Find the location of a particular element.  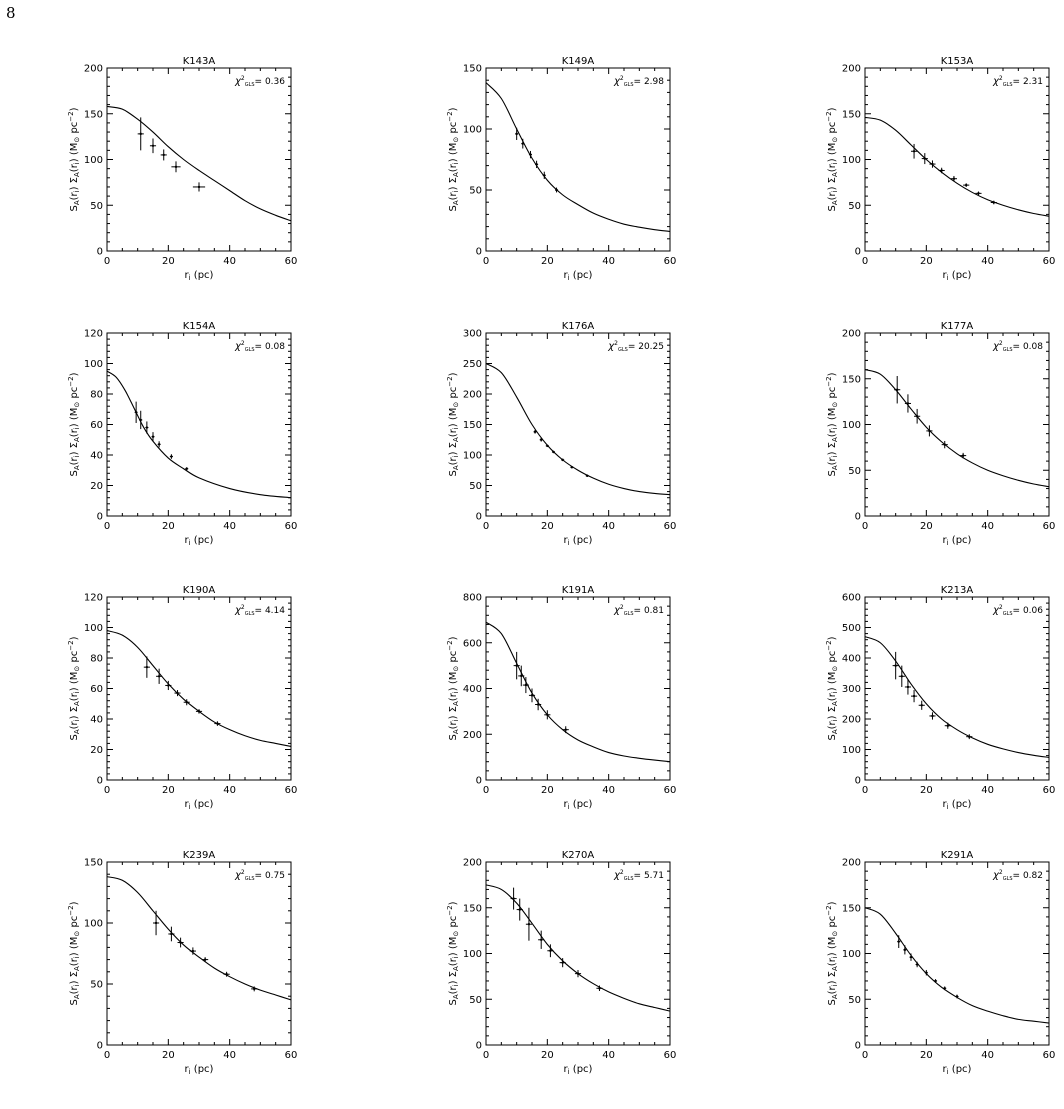

chi2-annotation: χ2GLS= 0.81 is located at coordinates (638, 610).